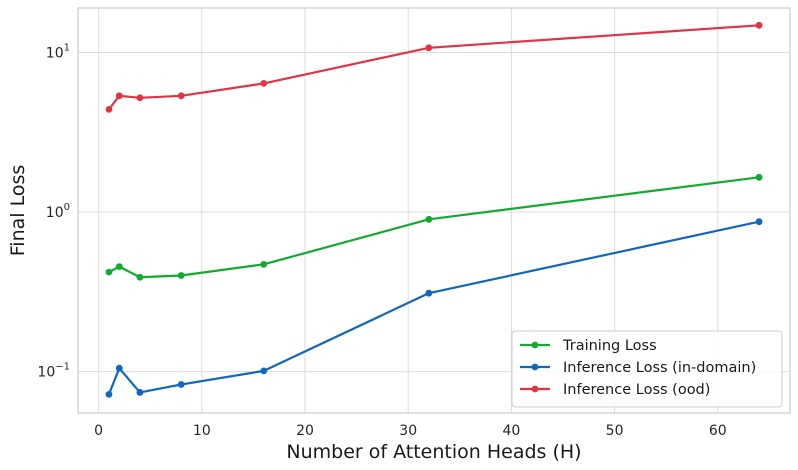  I want to click on x-tick-label: 20, so click(305, 431).